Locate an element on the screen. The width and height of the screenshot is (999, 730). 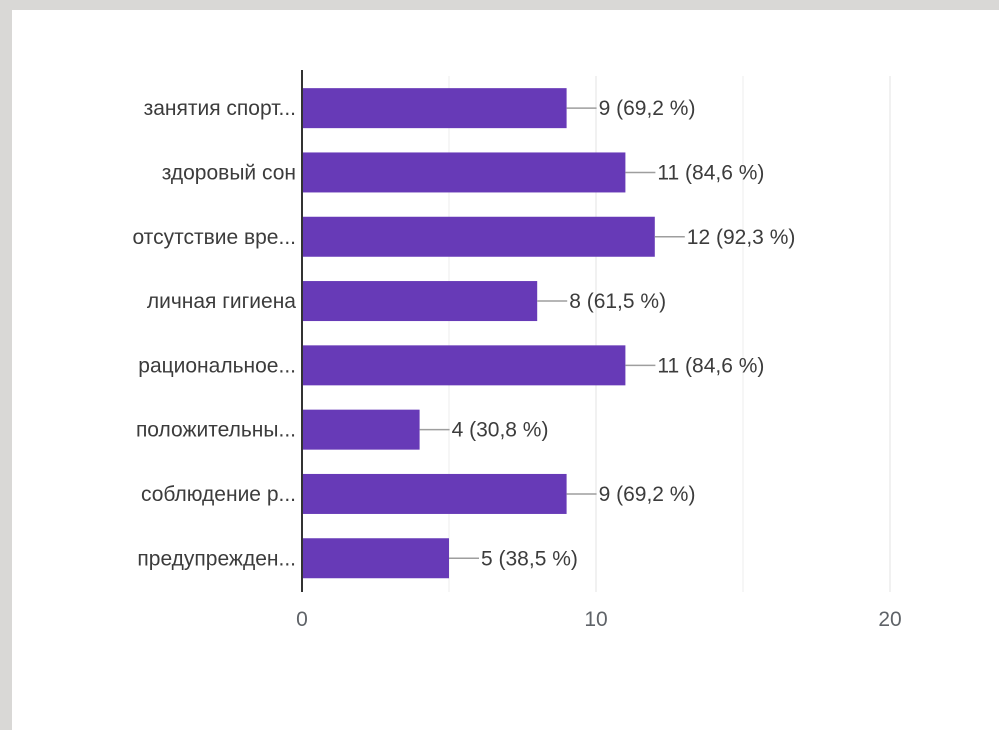
data-label: 5 (38,5 %) is located at coordinates (529, 558).